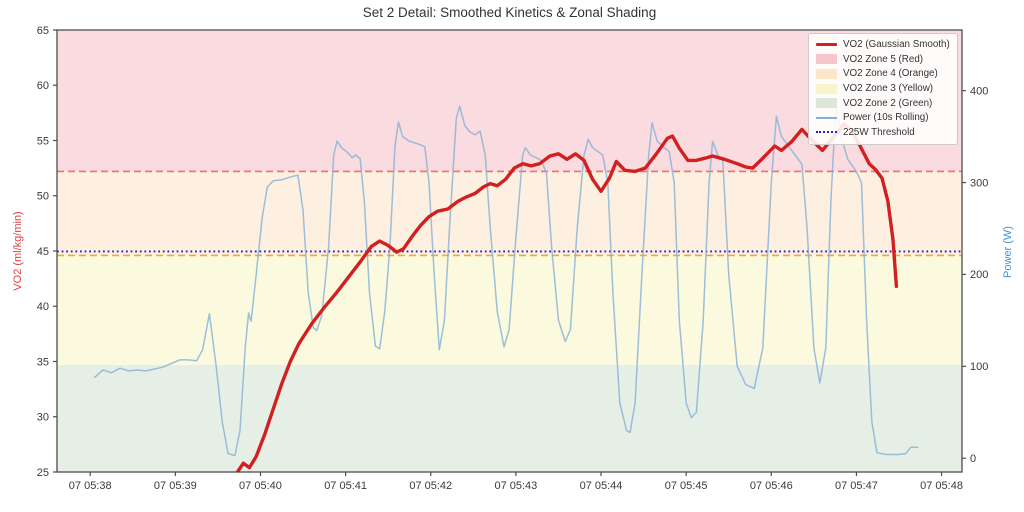  What do you see at coordinates (601, 486) in the screenshot?
I see `x-tick-label: 07 05:44` at bounding box center [601, 486].